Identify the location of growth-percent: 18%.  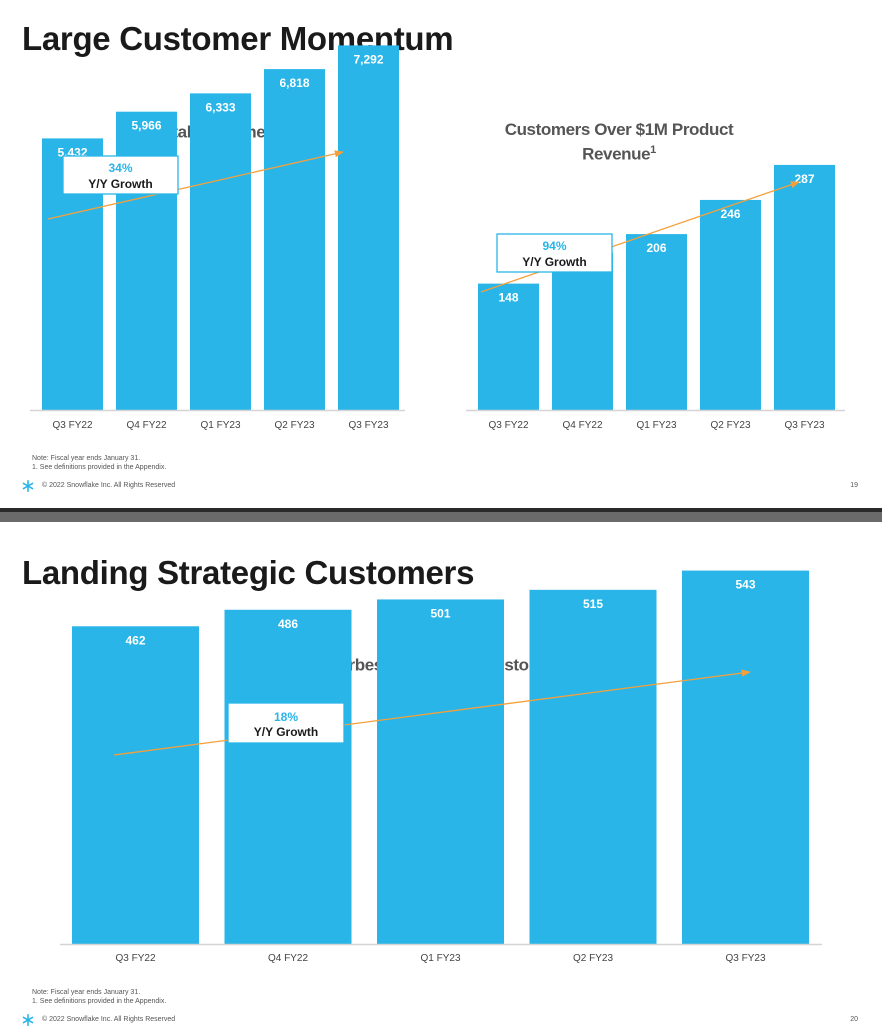
(286, 717).